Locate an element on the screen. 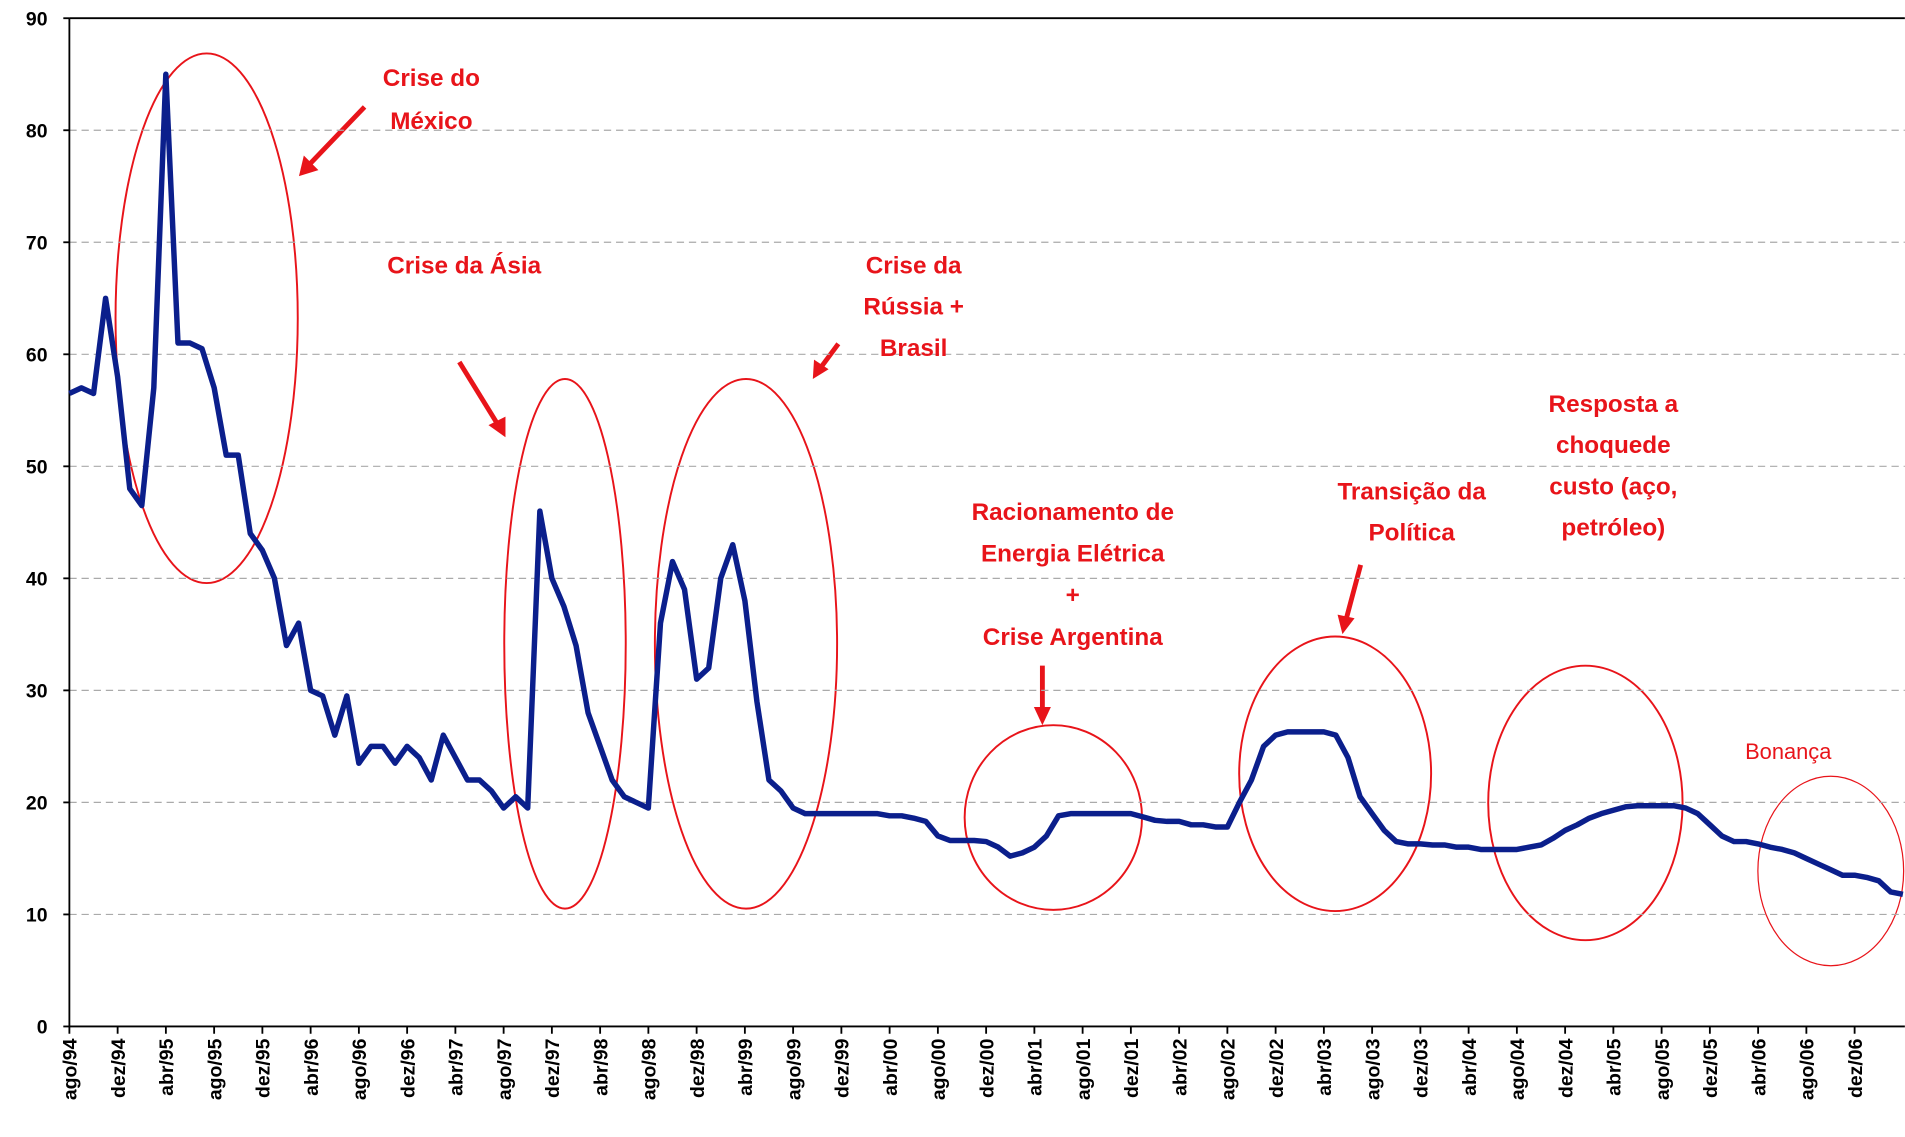 The width and height of the screenshot is (1905, 1137). x-tick-label: ago/94 is located at coordinates (71, 1069).